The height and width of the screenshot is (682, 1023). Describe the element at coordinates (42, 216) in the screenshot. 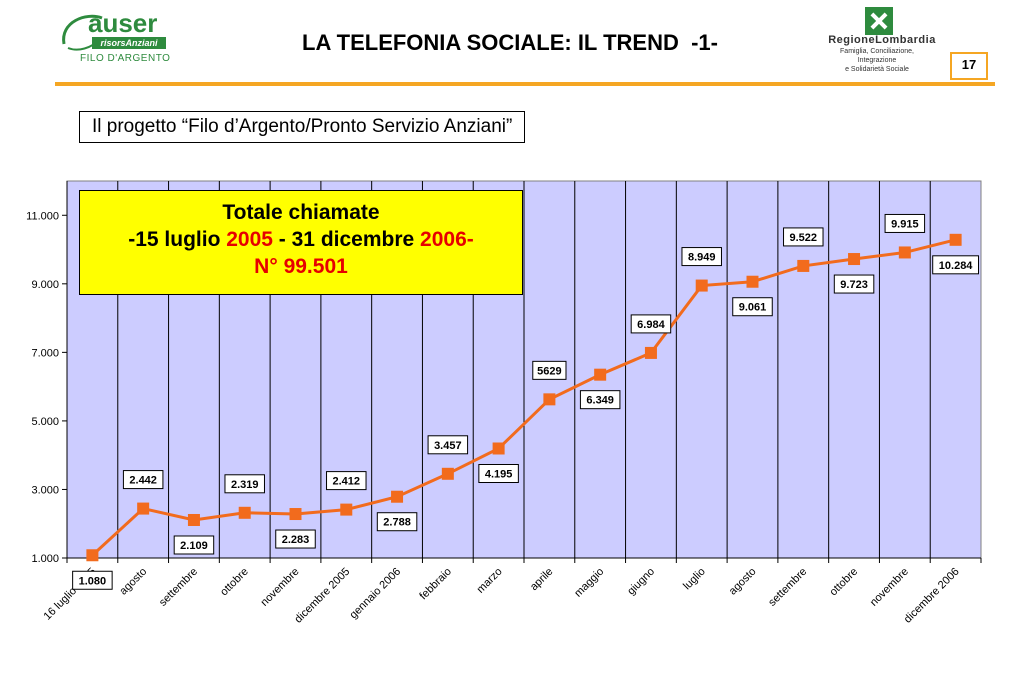

I see `y-tick-label: 11.000` at that location.